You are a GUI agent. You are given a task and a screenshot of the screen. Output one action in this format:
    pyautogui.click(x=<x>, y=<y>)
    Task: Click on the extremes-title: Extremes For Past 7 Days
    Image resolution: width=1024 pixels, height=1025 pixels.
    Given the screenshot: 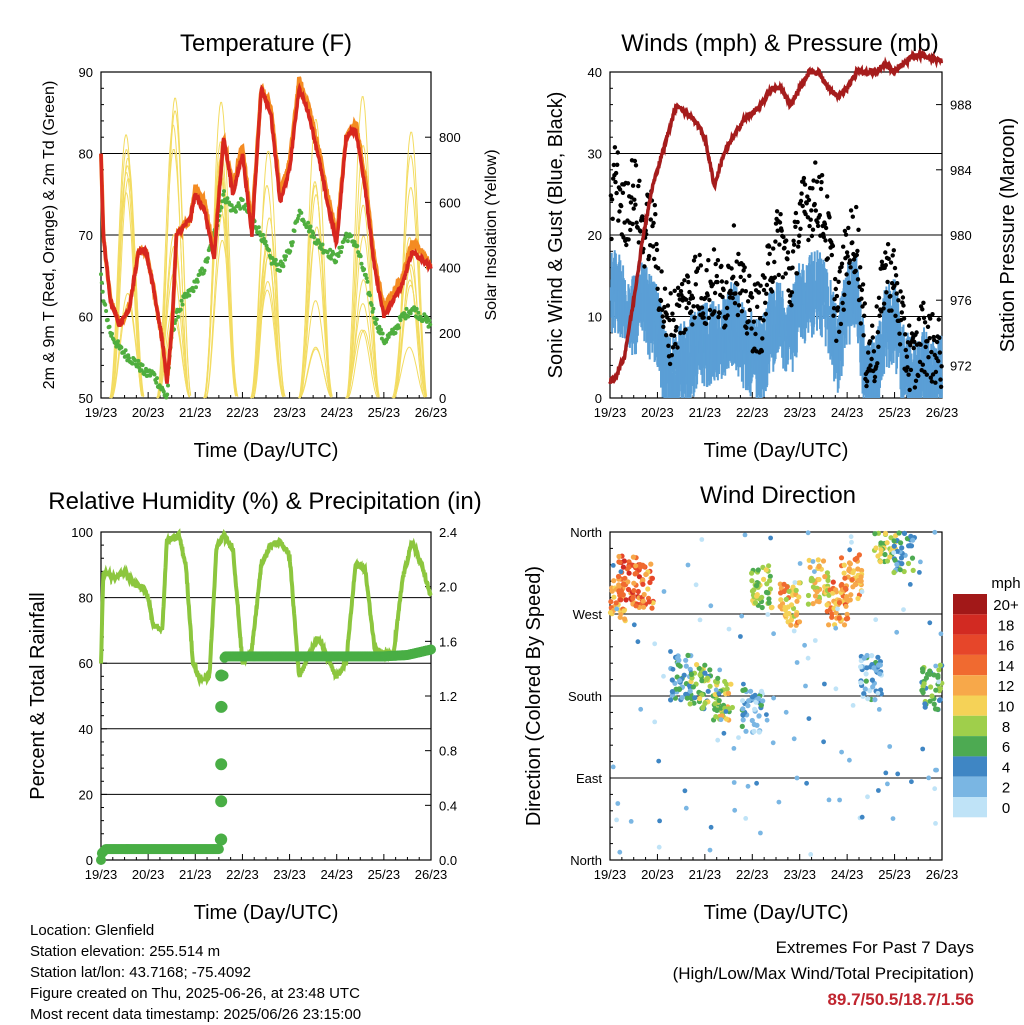 What is the action you would take?
    pyautogui.click(x=874, y=947)
    